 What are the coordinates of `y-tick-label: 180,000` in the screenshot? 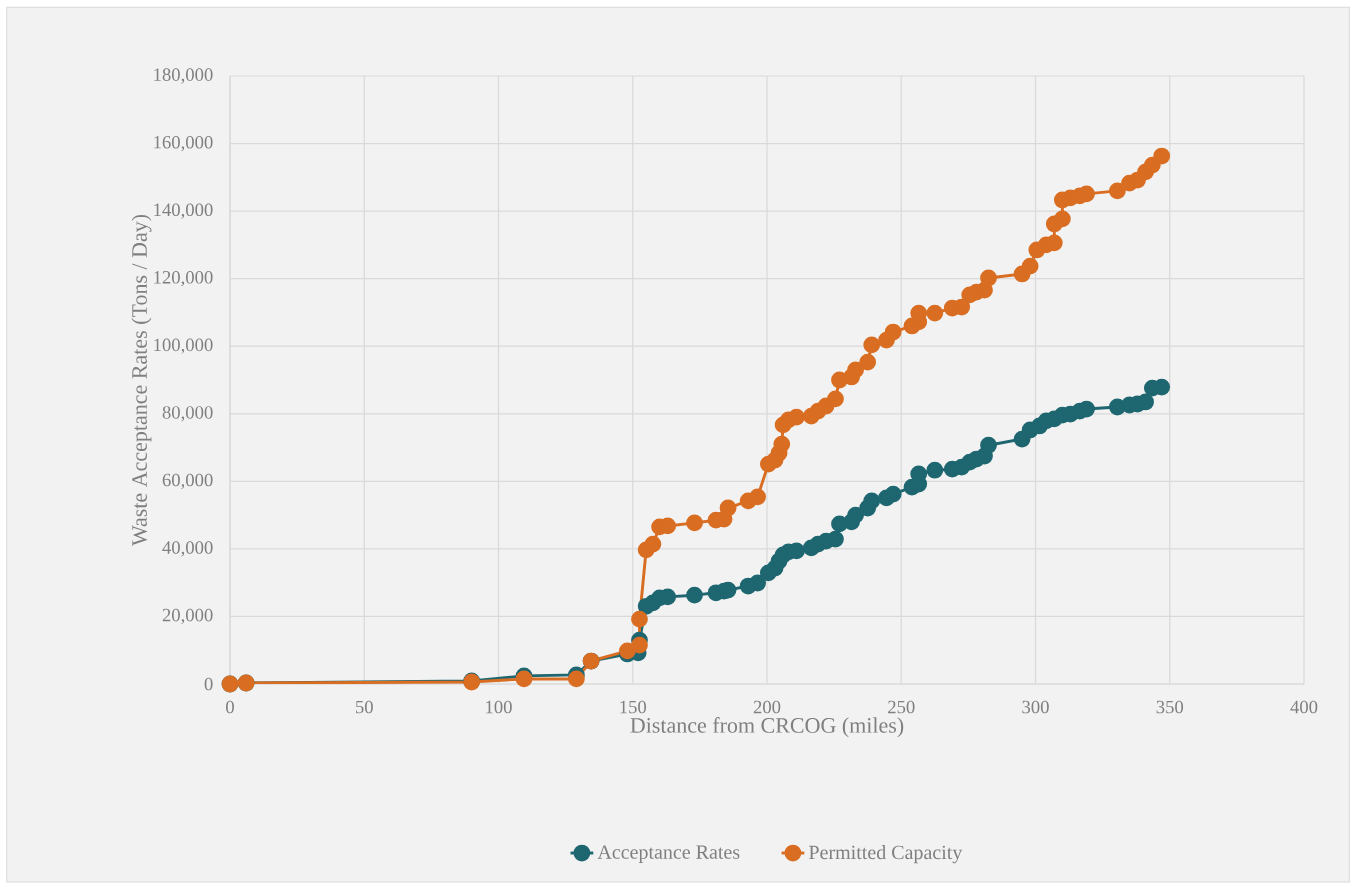 It's located at (183, 76).